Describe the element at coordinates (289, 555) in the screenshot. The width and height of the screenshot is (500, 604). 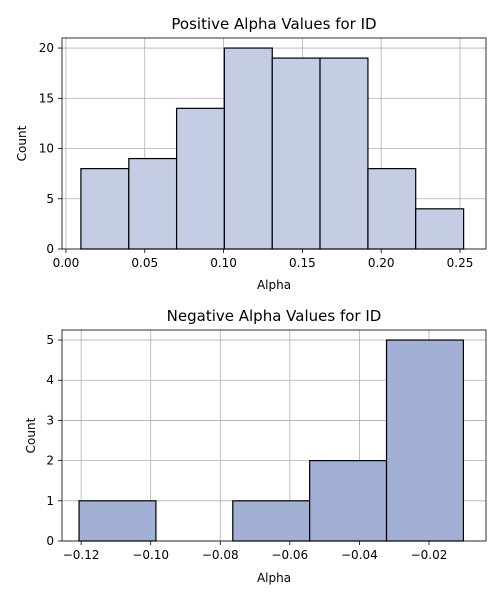
I see `x-tick-label: −0.06` at that location.